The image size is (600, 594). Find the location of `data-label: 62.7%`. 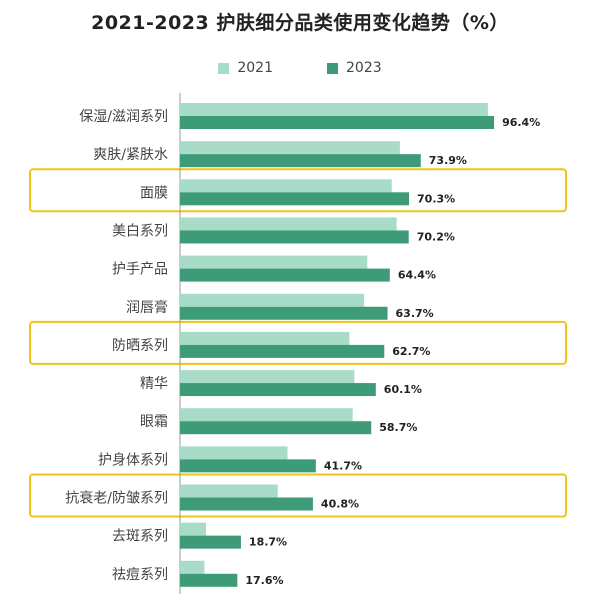

data-label: 62.7% is located at coordinates (411, 351).